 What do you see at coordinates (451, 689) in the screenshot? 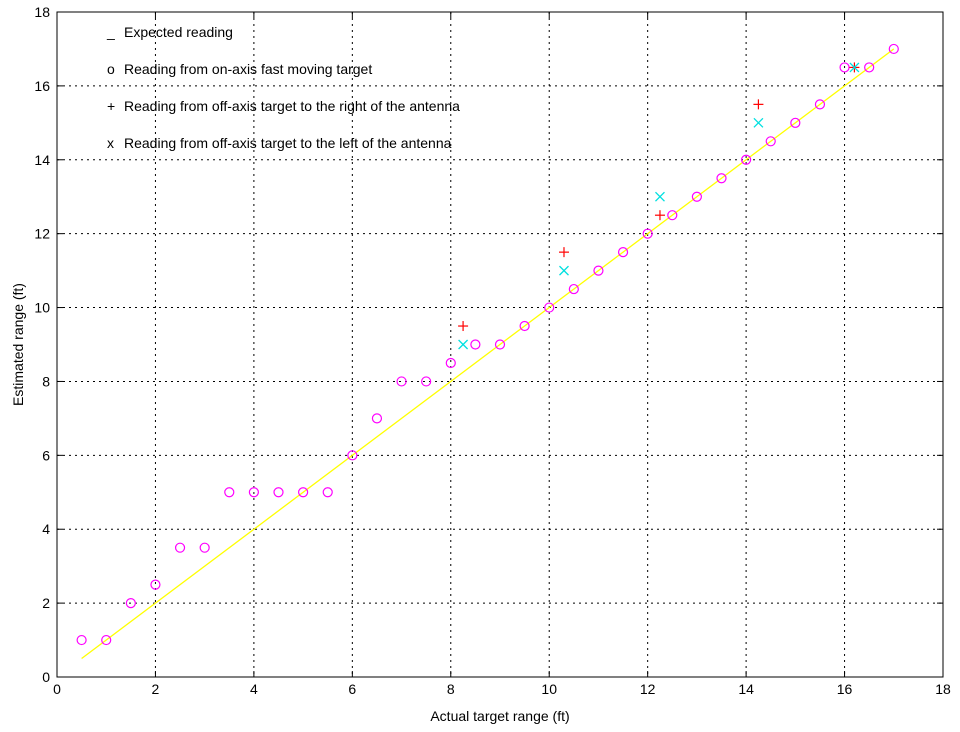
I see `x-tick-label: 8` at bounding box center [451, 689].